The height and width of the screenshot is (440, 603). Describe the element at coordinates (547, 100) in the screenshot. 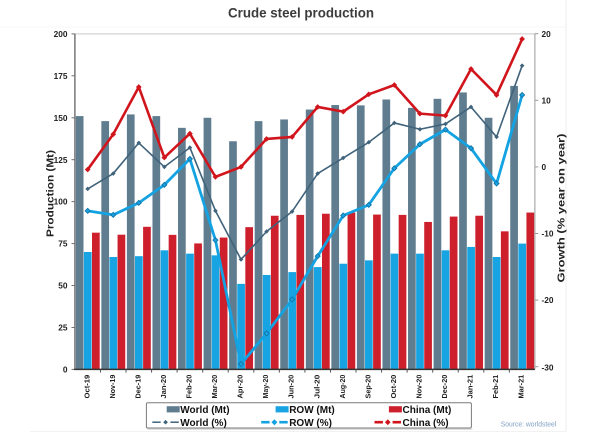

I see `svg-text: 10` at that location.